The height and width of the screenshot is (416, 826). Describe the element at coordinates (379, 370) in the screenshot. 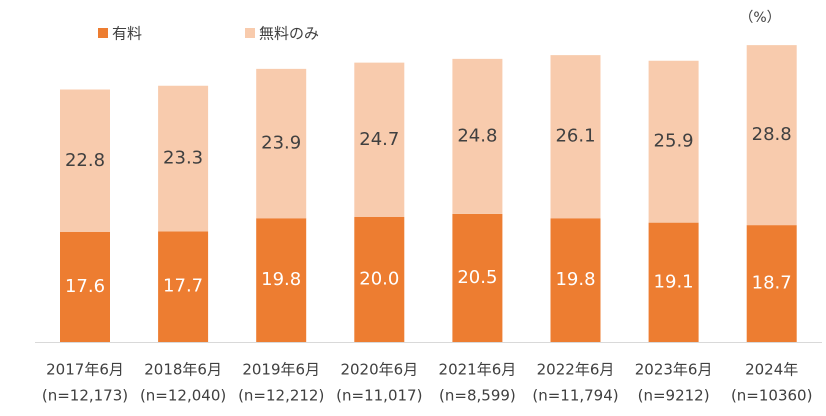

I see `x-tick-label: 2020年6月` at that location.